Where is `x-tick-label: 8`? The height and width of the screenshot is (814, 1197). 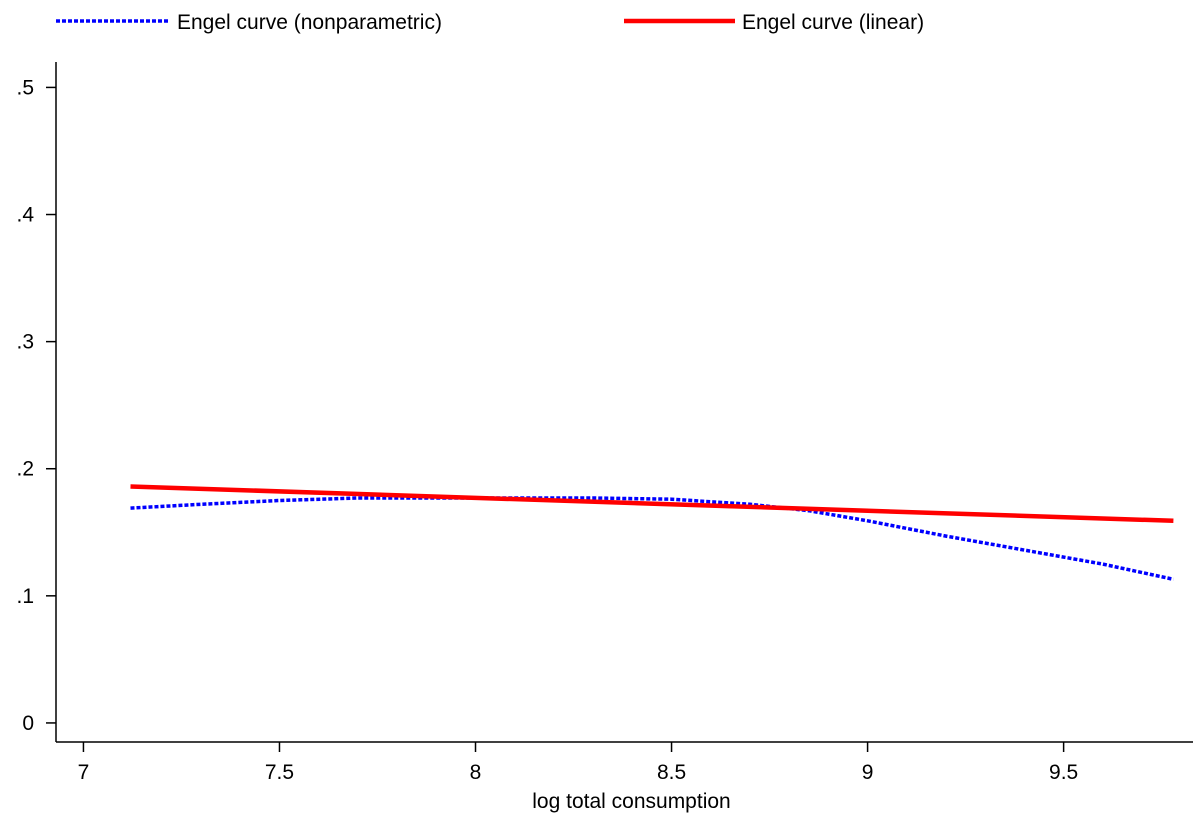 x-tick-label: 8 is located at coordinates (476, 772).